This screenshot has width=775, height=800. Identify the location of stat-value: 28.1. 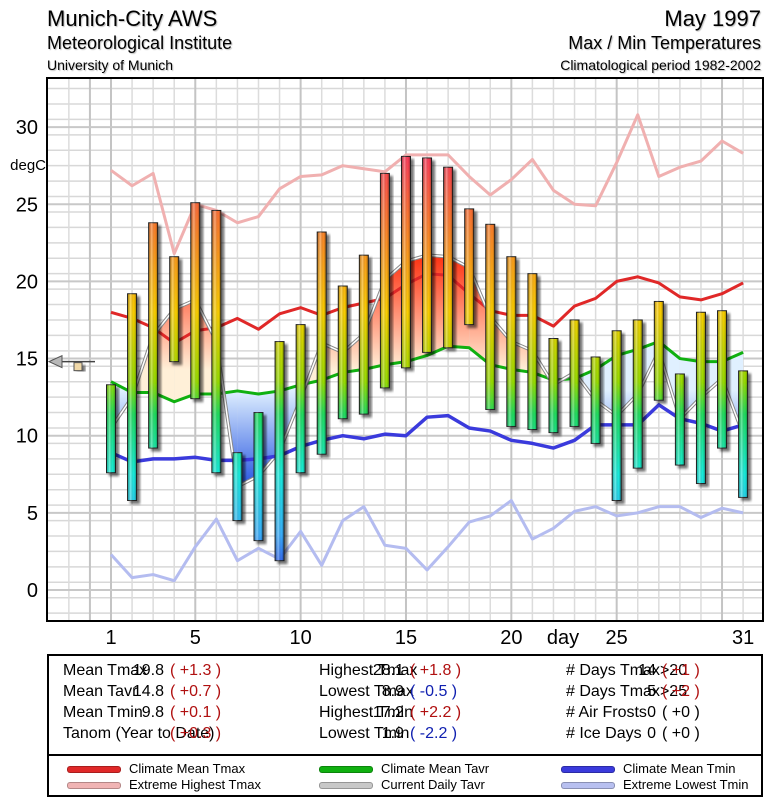
(388, 670).